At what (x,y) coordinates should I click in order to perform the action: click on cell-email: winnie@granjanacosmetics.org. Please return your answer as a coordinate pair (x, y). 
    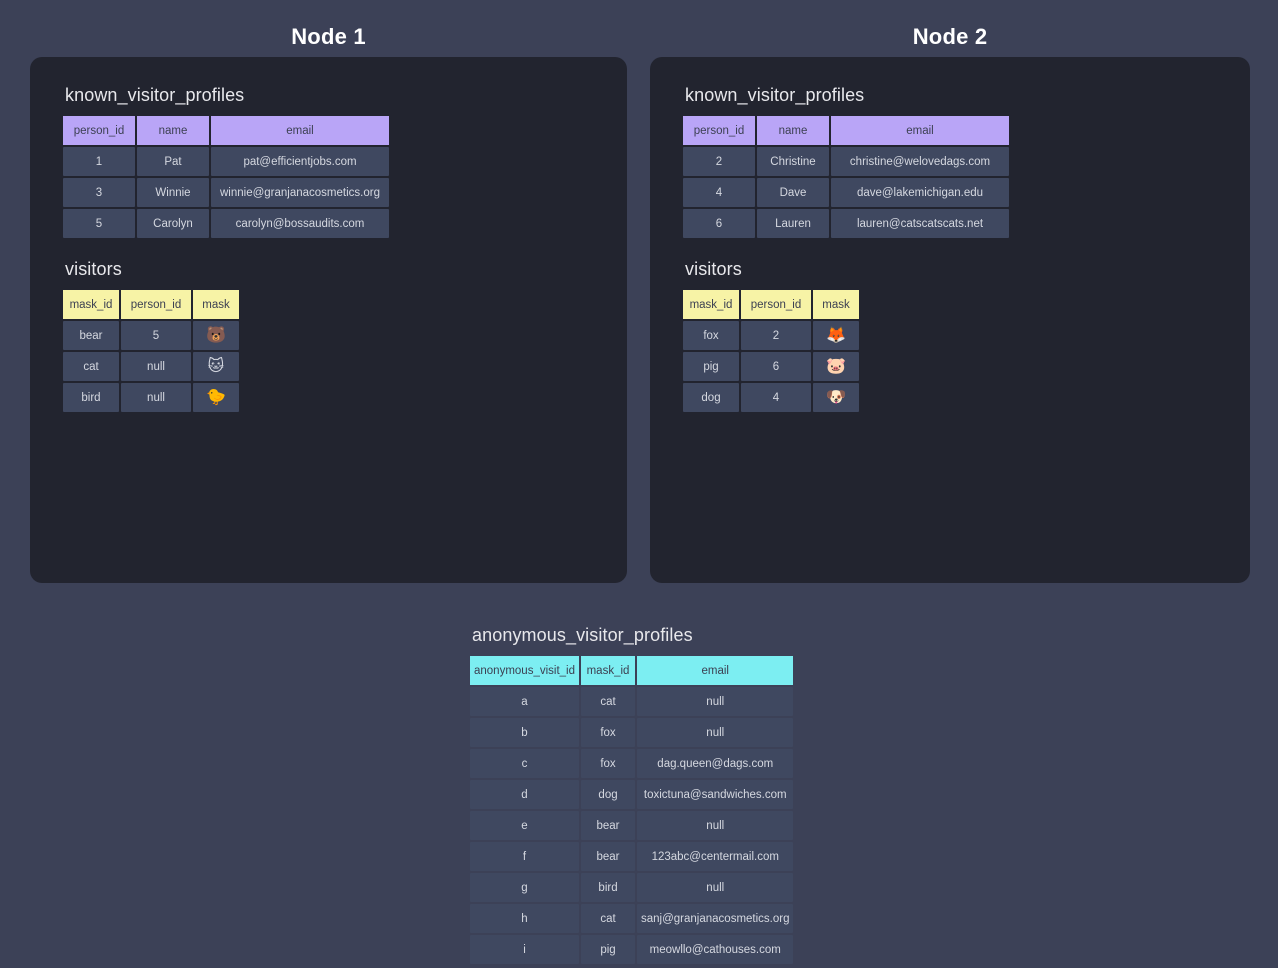
    Looking at the image, I should click on (300, 192).